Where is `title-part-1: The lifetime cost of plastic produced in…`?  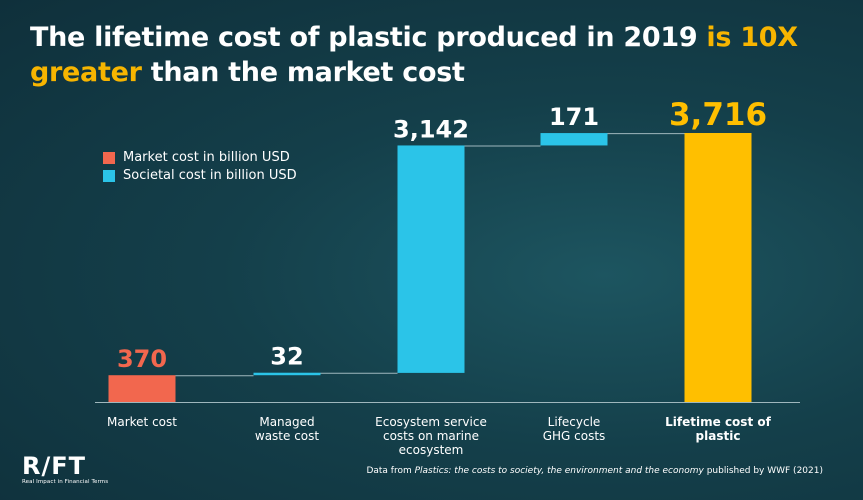
title-part-1: The lifetime cost of plastic produced in… is located at coordinates (368, 37).